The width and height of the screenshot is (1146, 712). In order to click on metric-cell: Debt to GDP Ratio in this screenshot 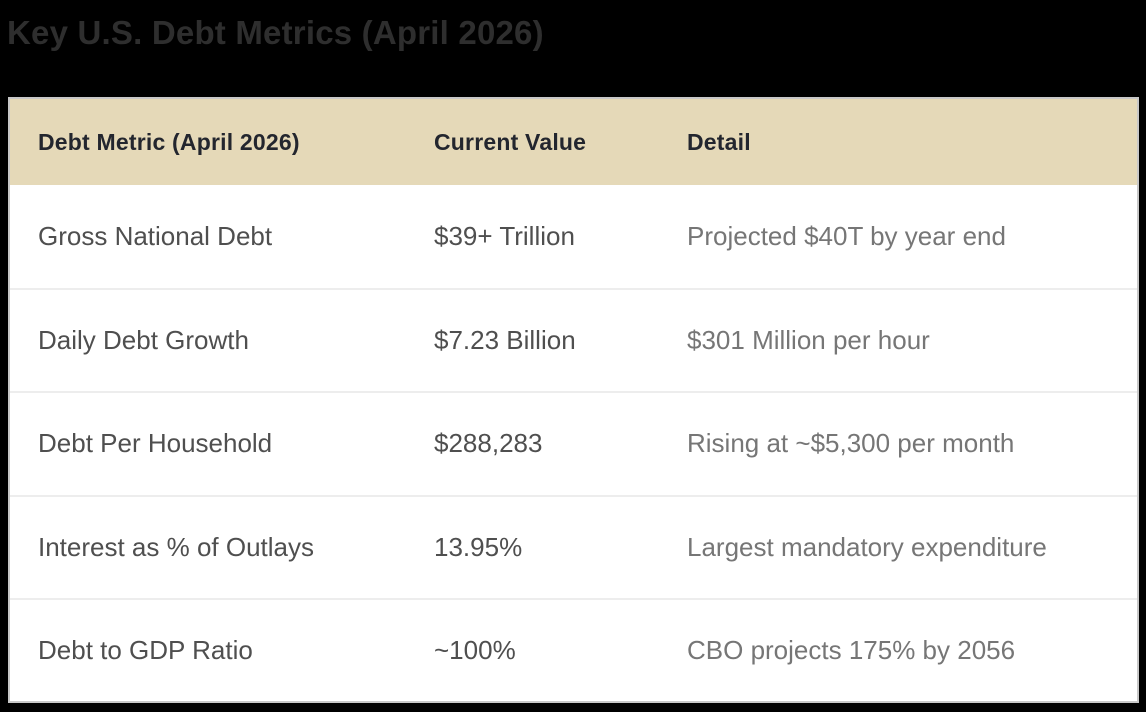, I will do `click(145, 649)`.